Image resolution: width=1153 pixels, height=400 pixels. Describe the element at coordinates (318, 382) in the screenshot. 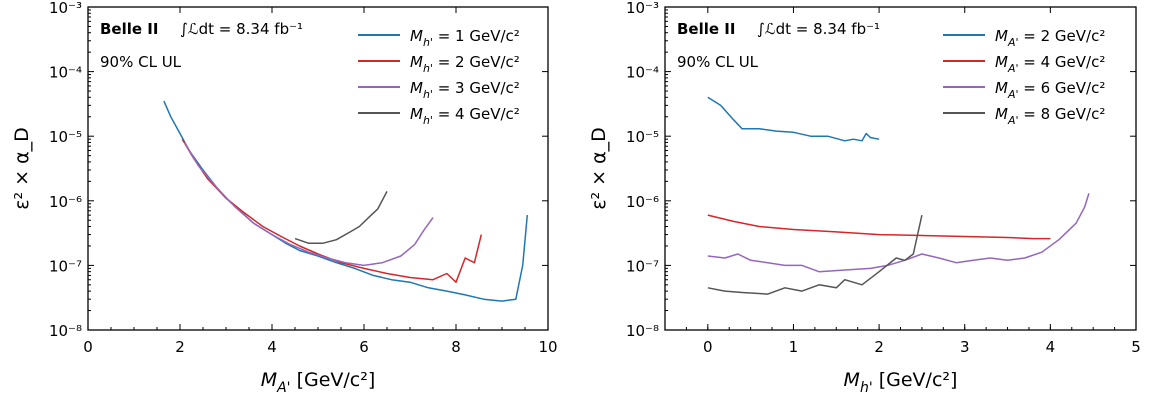

I see `x-axis-label: MA' [GeV/c²]` at that location.